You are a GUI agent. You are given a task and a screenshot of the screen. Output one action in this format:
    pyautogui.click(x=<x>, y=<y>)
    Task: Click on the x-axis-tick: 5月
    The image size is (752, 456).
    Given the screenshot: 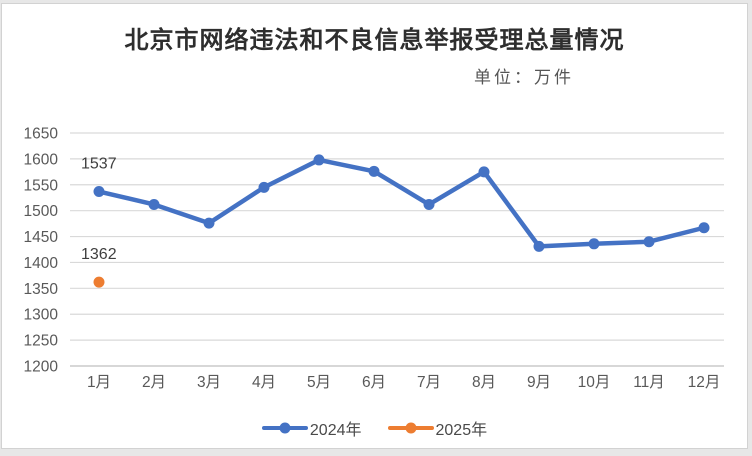 What is the action you would take?
    pyautogui.click(x=319, y=382)
    